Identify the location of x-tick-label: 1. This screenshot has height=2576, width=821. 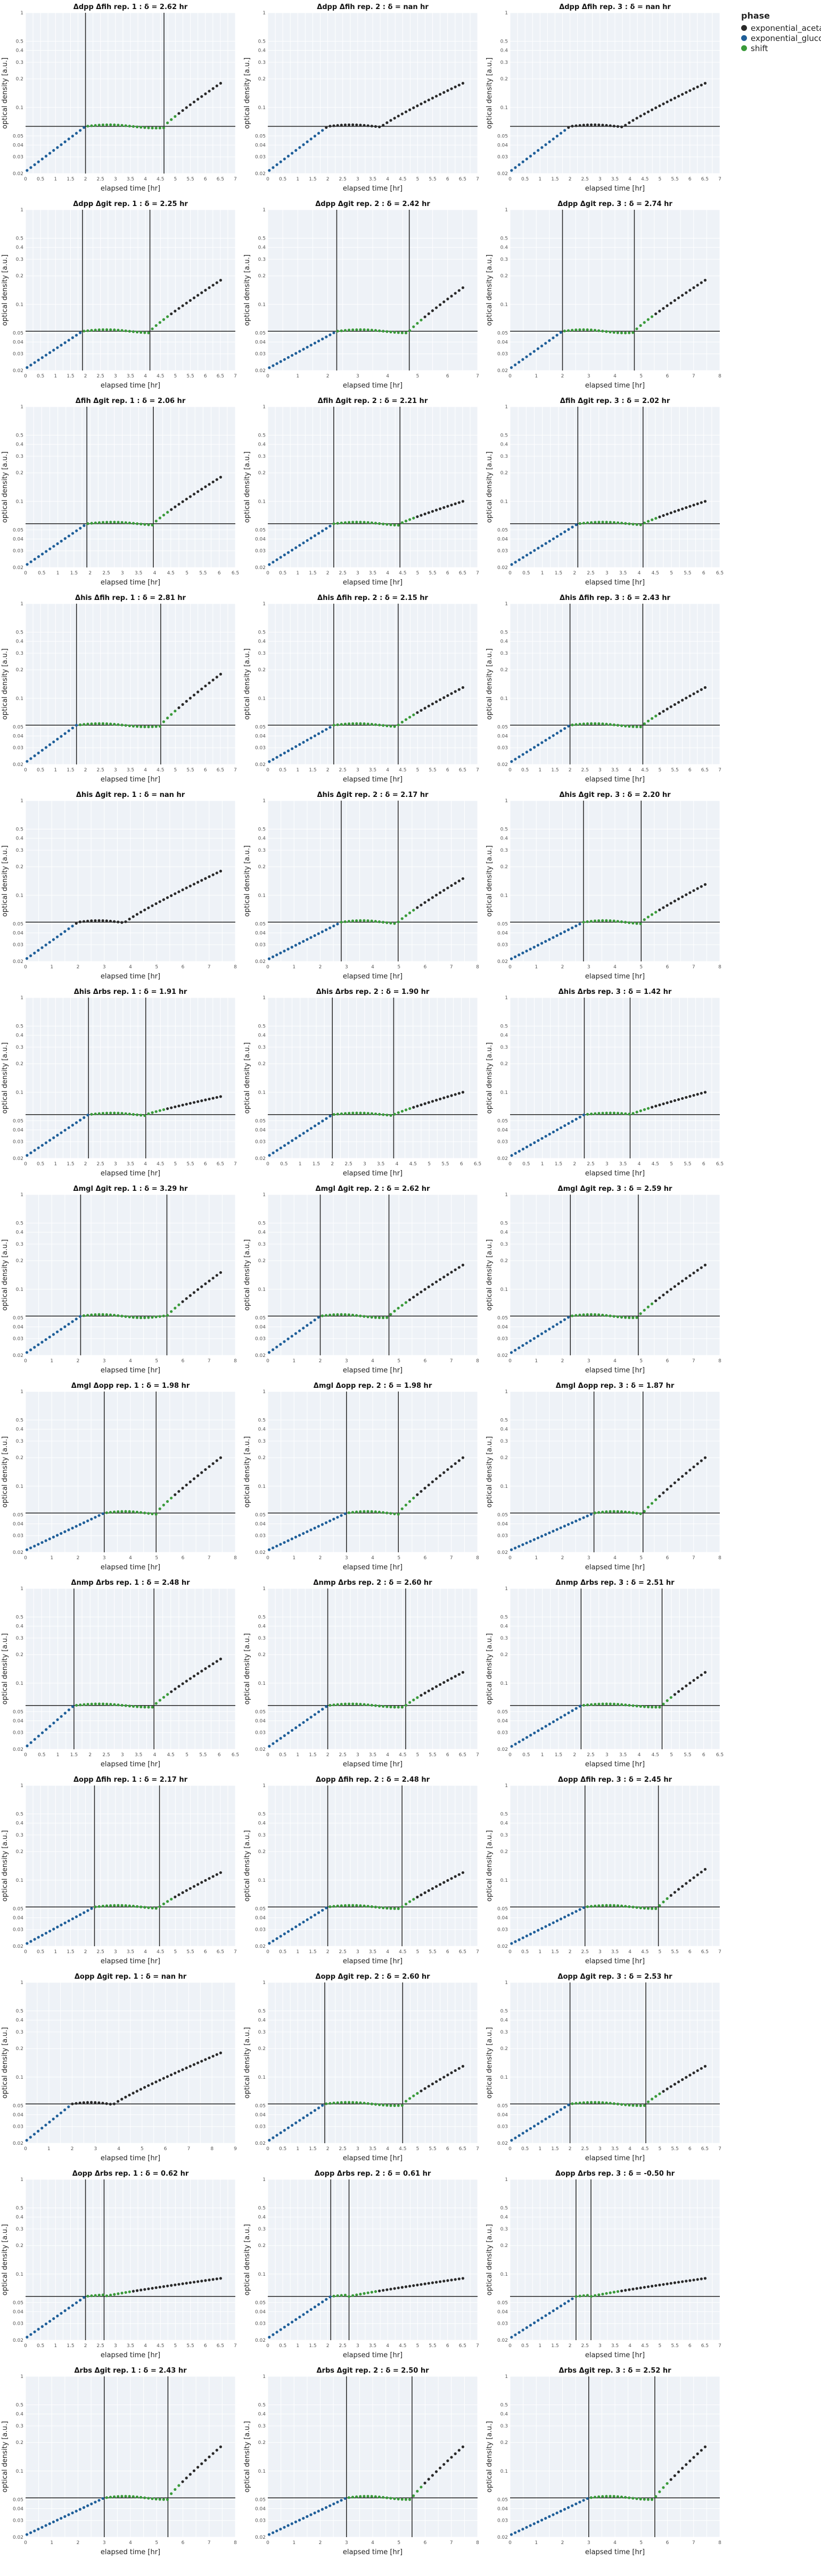
(539, 180).